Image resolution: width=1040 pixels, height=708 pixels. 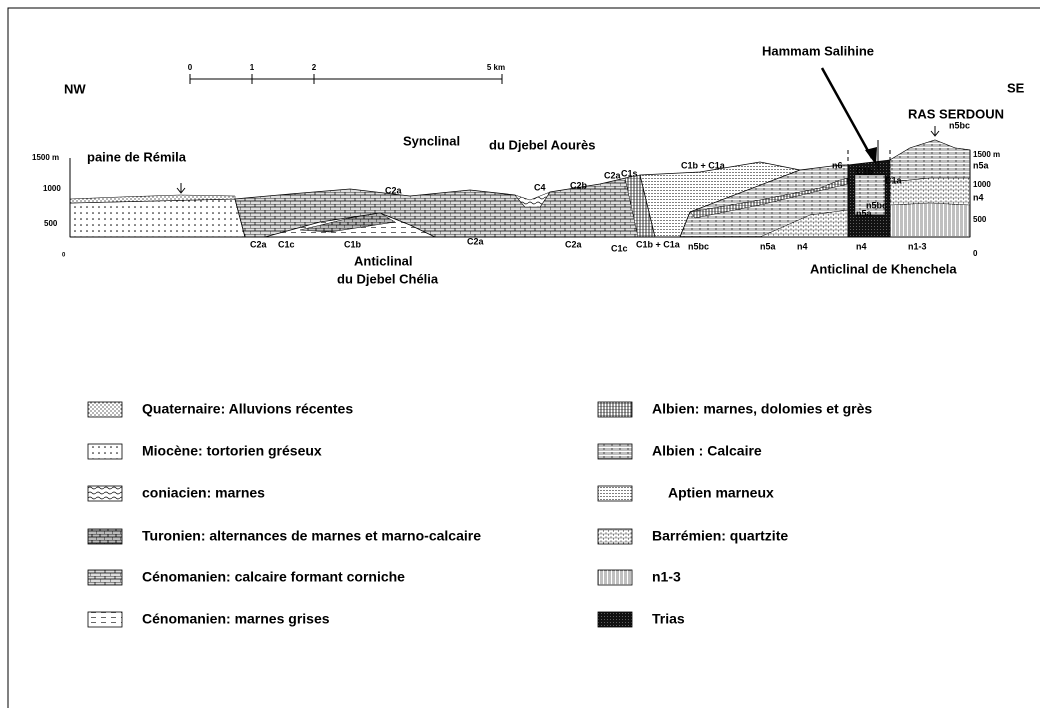 I want to click on albian-block, so click(x=870, y=195).